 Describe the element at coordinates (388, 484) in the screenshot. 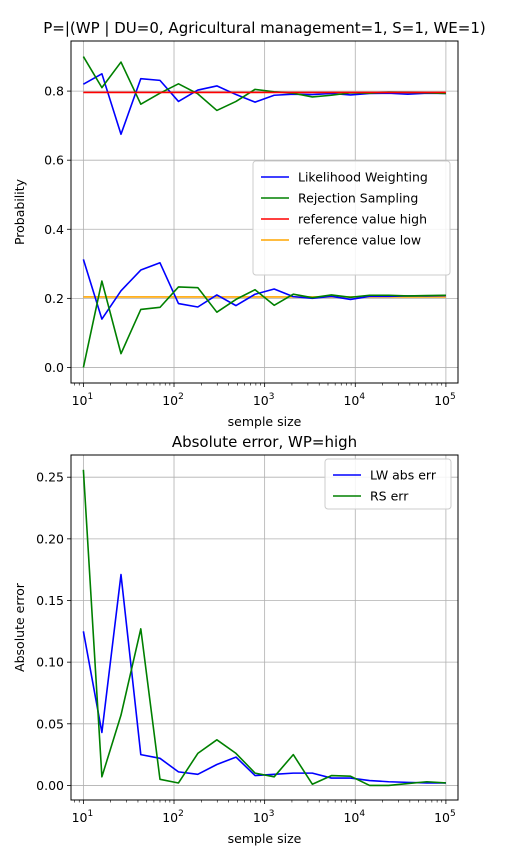

I see `error-legend: LW abs err RS err` at that location.